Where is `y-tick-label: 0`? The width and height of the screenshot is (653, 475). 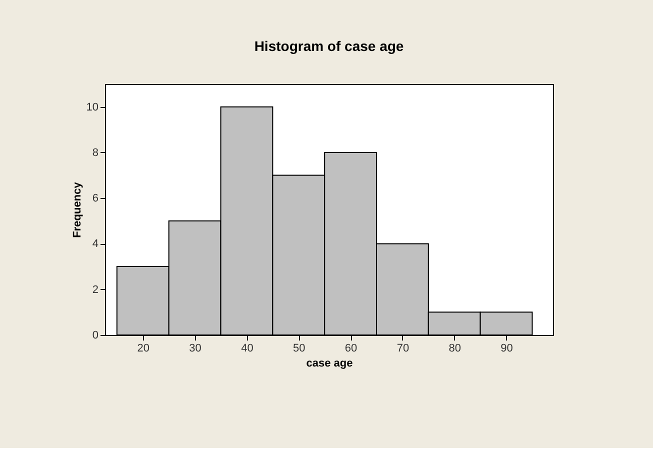 y-tick-label: 0 is located at coordinates (95, 336).